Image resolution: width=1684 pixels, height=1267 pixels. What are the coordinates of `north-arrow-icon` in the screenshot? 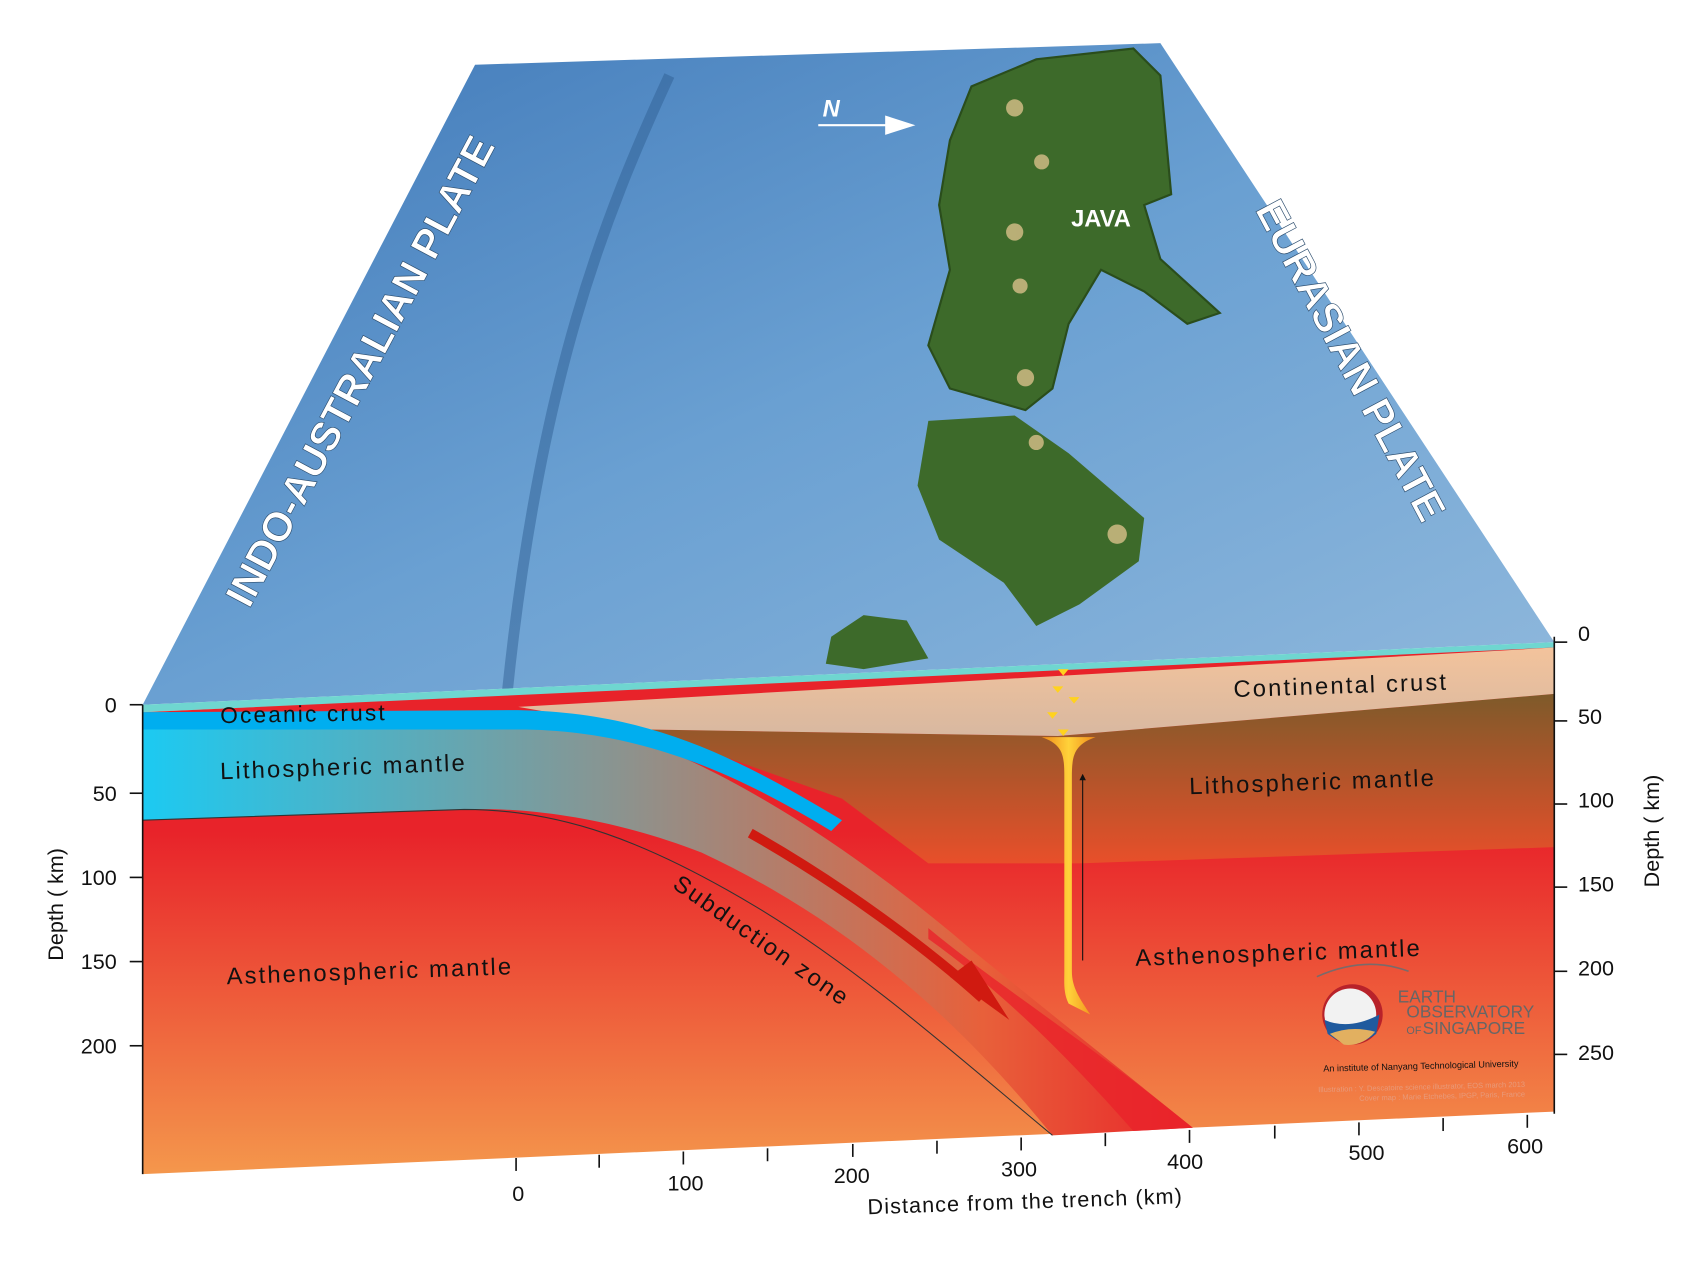 It's located at (900, 125).